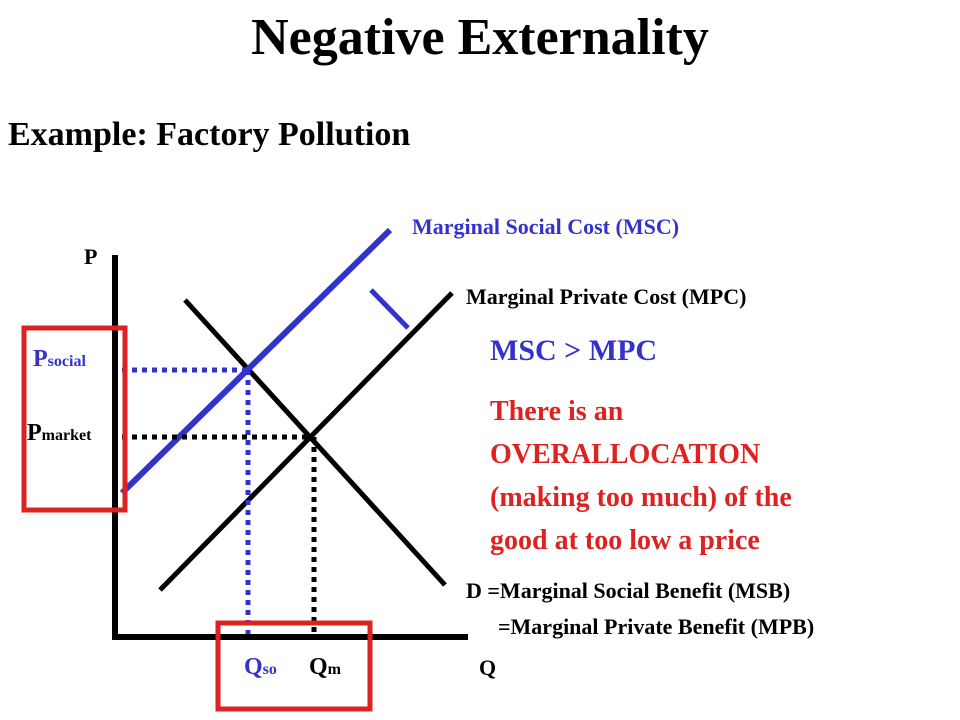 This screenshot has width=960, height=720. I want to click on mpc-curve, so click(306, 441).